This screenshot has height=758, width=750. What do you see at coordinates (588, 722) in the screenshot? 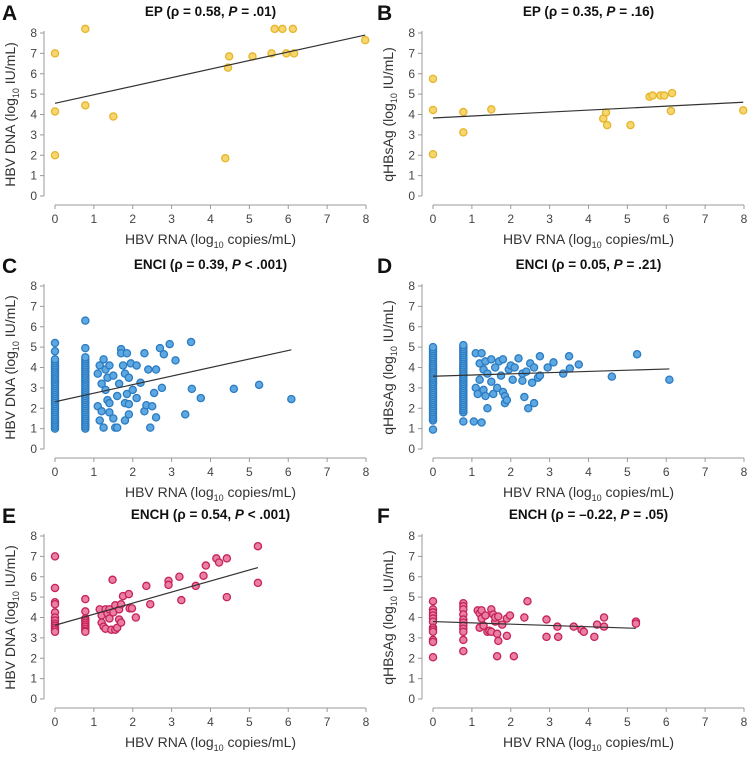
I see `x-tick-label: 4` at bounding box center [588, 722].